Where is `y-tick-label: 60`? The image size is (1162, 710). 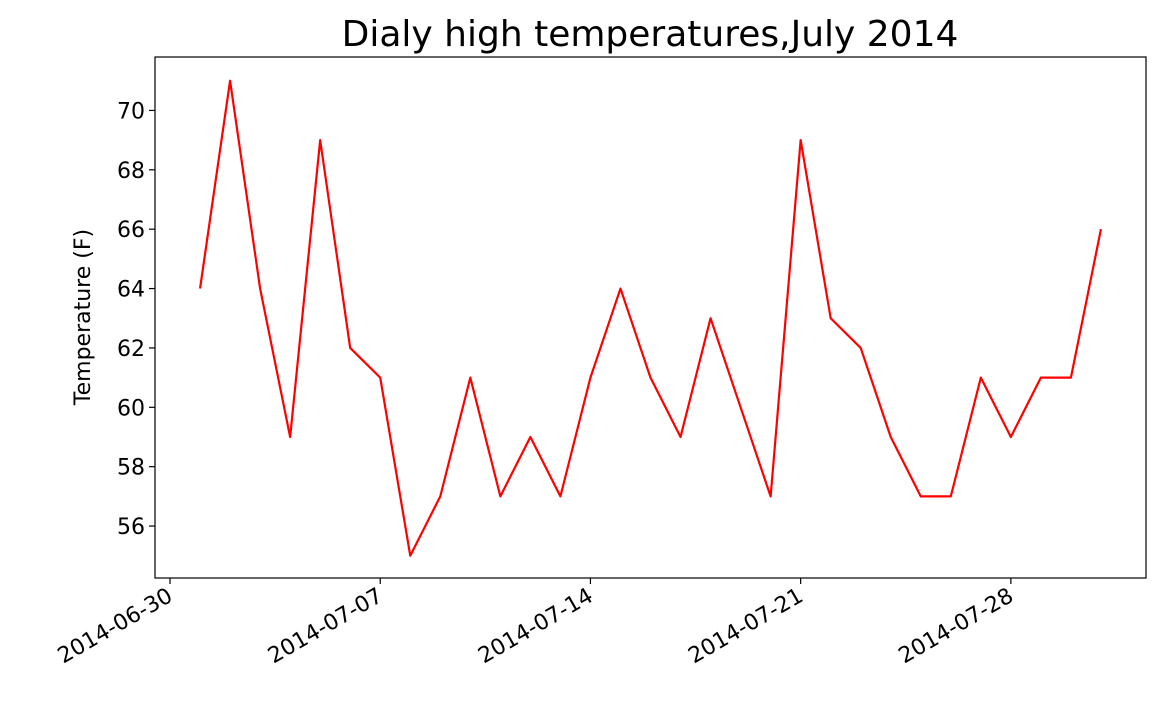 y-tick-label: 60 is located at coordinates (131, 408).